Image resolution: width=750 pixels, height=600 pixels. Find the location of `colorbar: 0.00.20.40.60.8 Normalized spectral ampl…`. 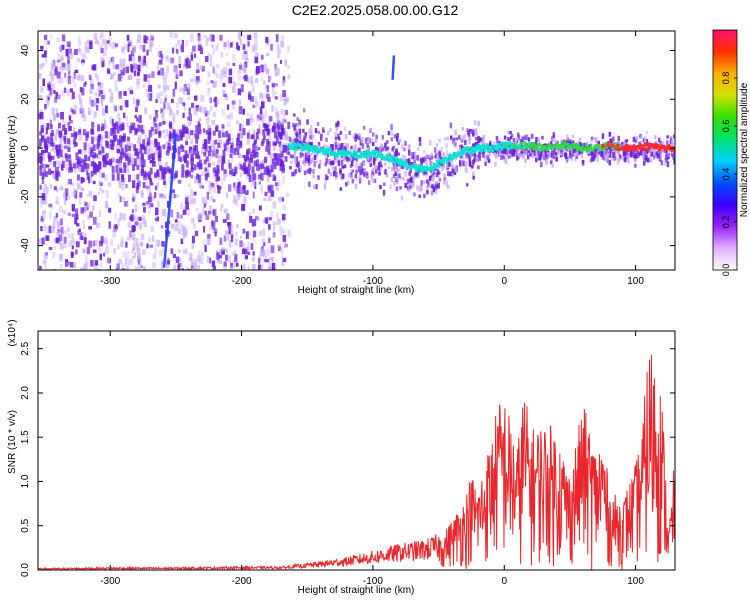

colorbar: 0.00.20.40.60.8 Normalized spectral ampl… is located at coordinates (731, 152).